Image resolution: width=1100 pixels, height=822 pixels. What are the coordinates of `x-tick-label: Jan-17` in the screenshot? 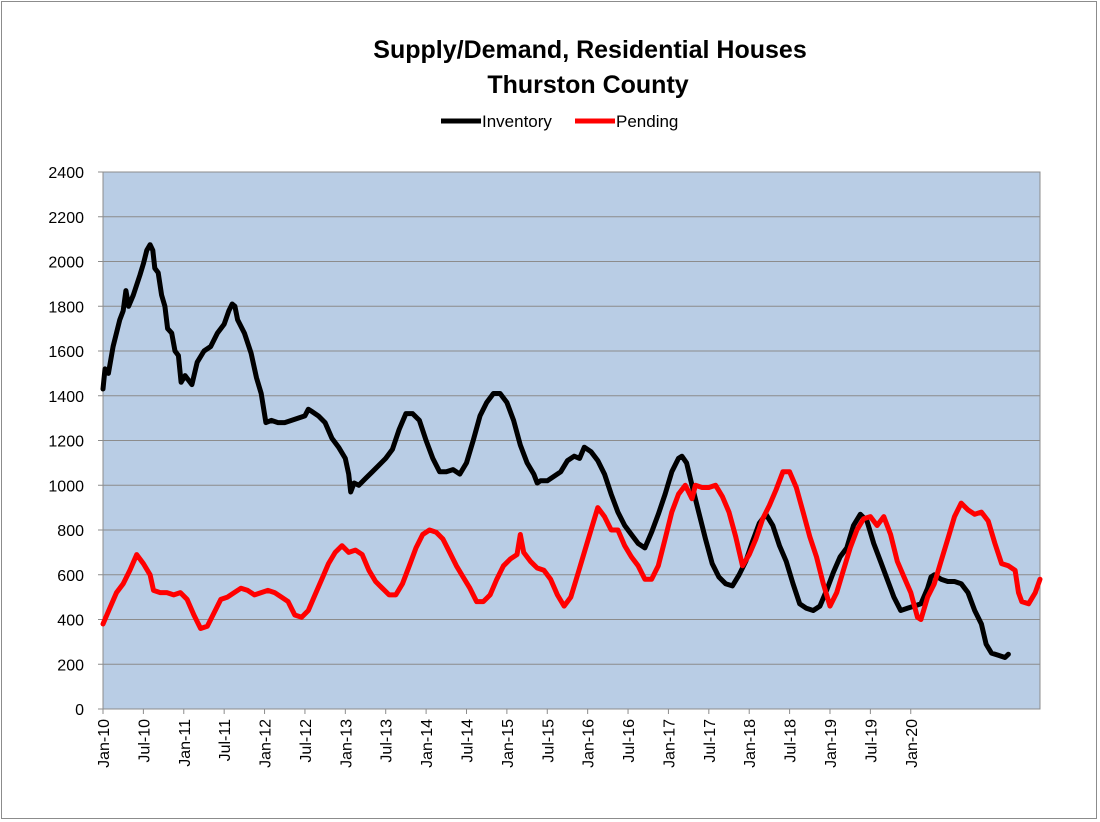 It's located at (669, 743).